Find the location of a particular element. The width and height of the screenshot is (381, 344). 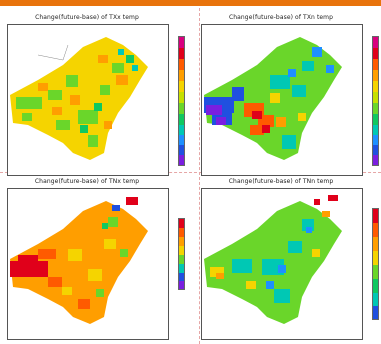

panel-title: Change(future-base) of TNn temp is located at coordinates (281, 181).